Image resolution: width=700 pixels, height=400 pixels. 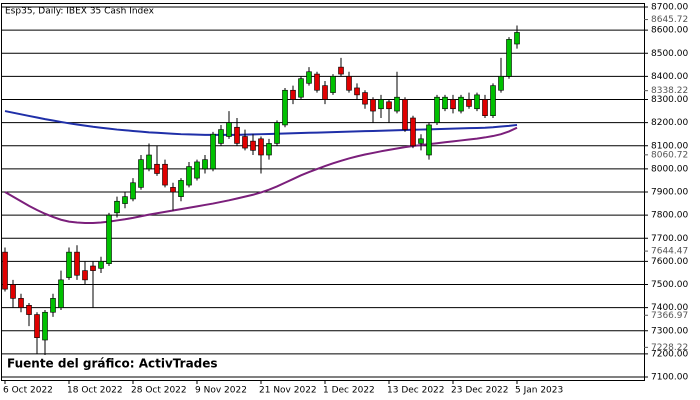 I want to click on annotation: Fuente del gráfico: ActivTrades, so click(x=112, y=364).